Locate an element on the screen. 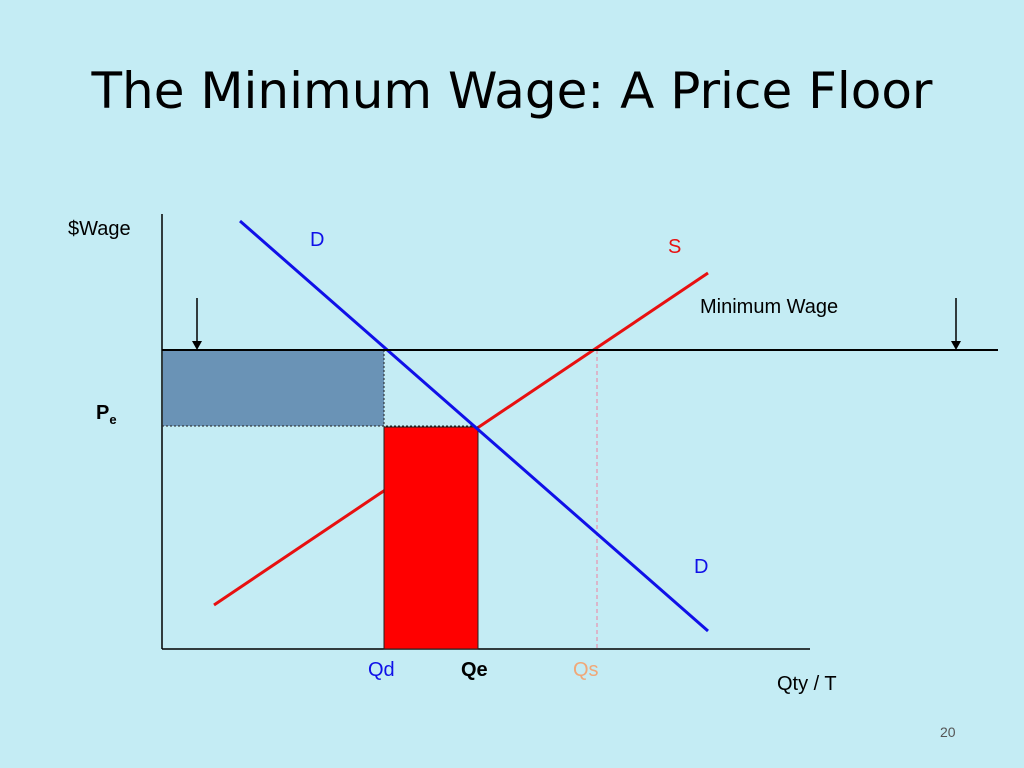 Image resolution: width=1024 pixels, height=768 pixels. minimum-wage-label: Minimum Wage is located at coordinates (769, 307).